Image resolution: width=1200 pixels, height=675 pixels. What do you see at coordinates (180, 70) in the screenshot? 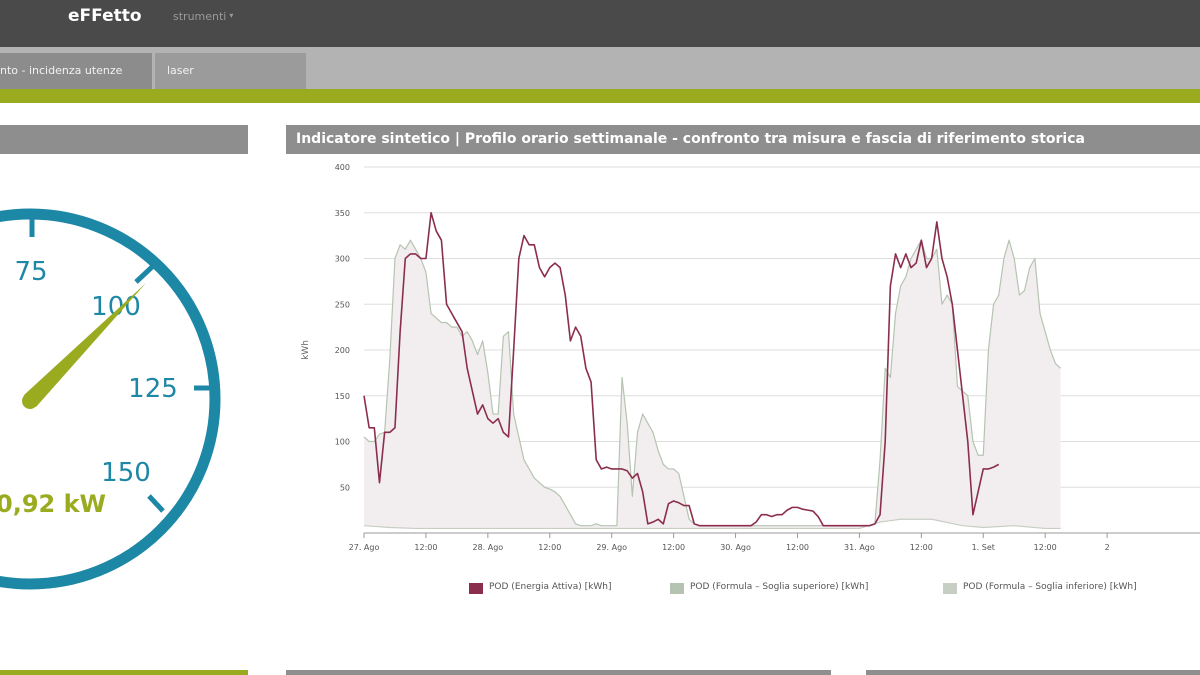
I see `tab-label: laser` at bounding box center [180, 70].